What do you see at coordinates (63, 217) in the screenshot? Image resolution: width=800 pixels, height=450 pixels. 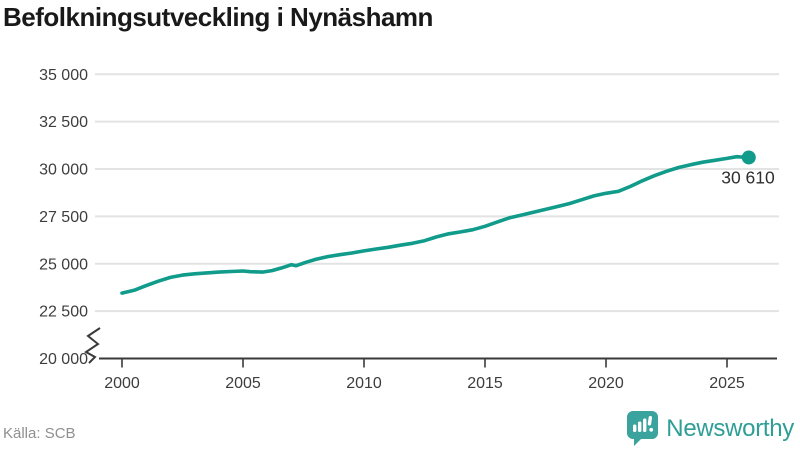 I see `y-tick-label: 27 500` at bounding box center [63, 217].